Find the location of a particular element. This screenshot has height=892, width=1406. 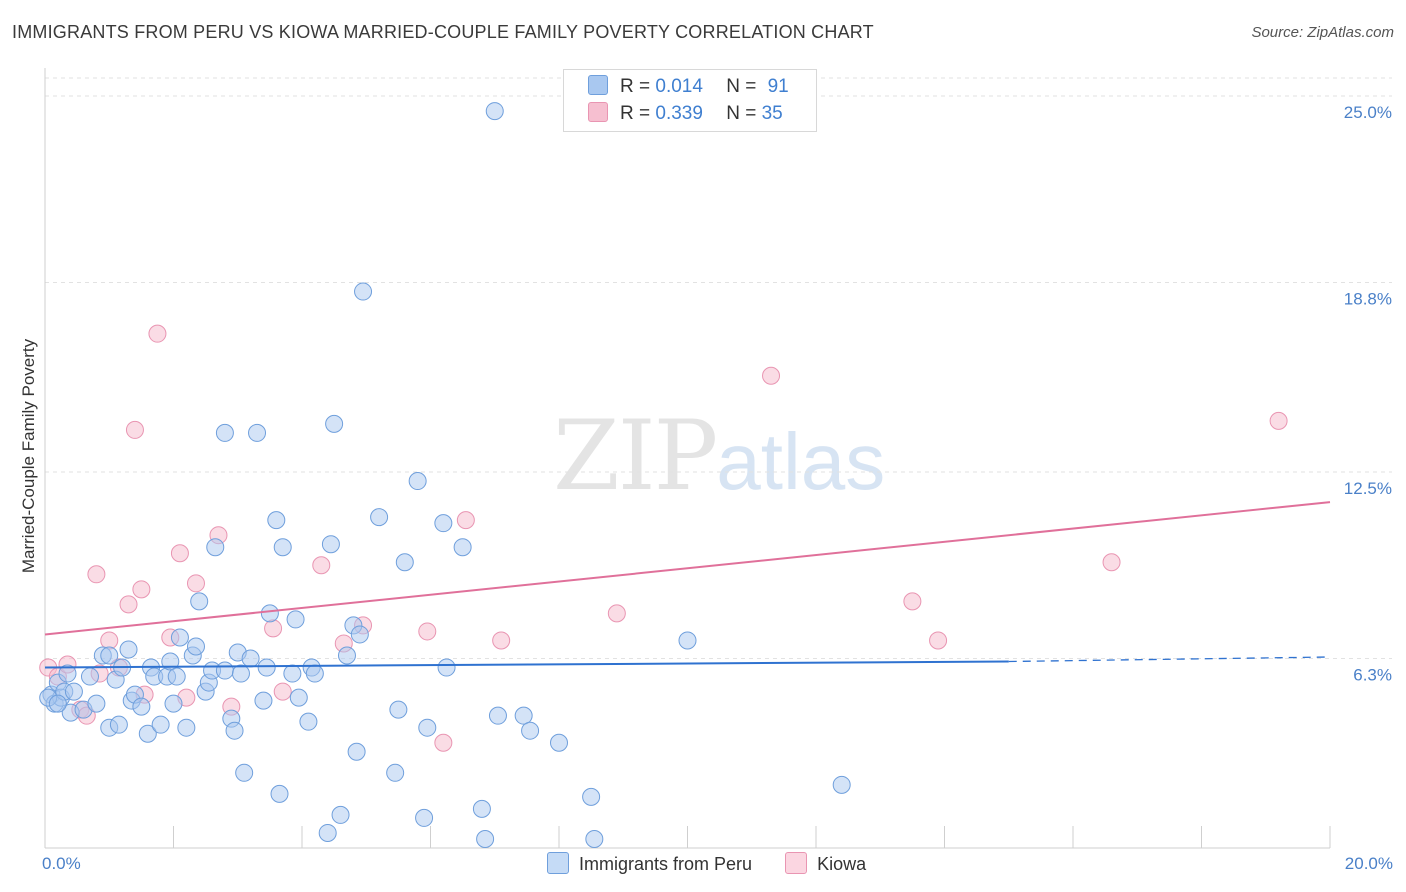

legend-kiowa-swatch is located at coordinates (796, 863).